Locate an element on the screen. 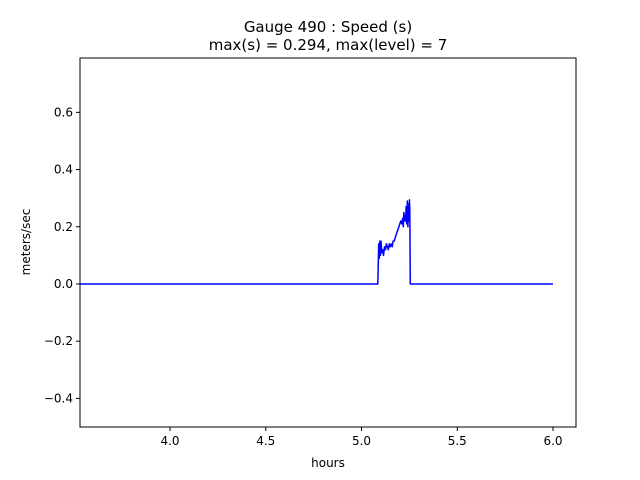  x-axis-ticks: 4.0 4.5 5.0 5.5 6.0 is located at coordinates (361, 437).